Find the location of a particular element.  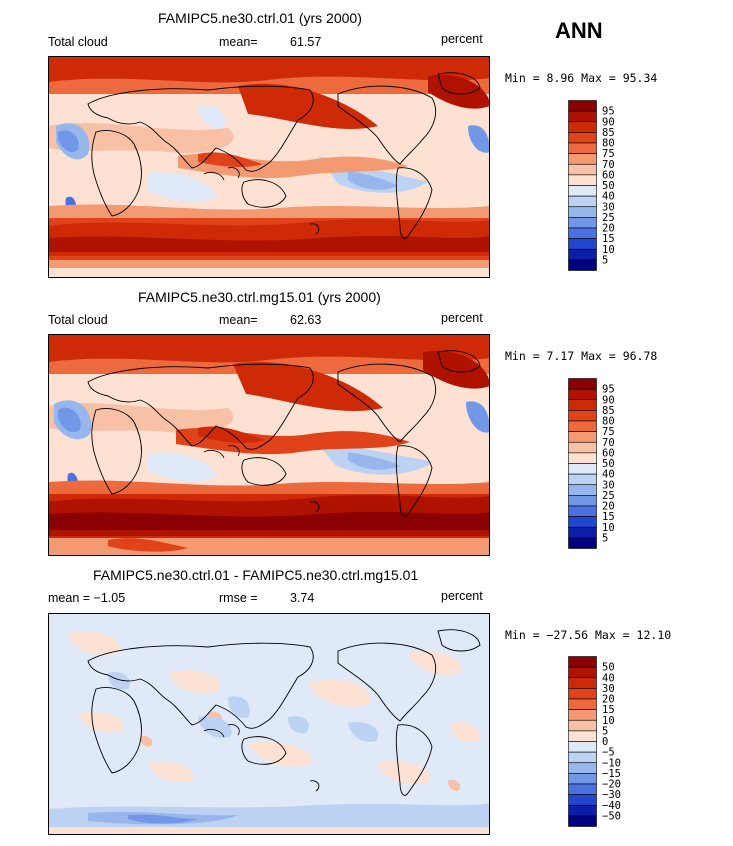

colorbar-tick-label: −30 is located at coordinates (611, 795).